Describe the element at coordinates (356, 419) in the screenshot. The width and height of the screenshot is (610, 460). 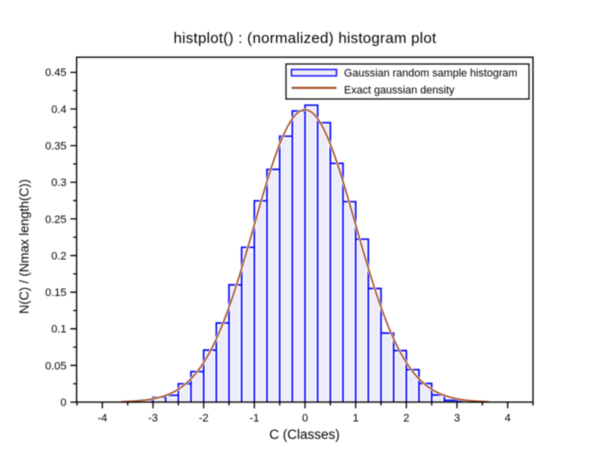
I see `svg-text: 1` at that location.